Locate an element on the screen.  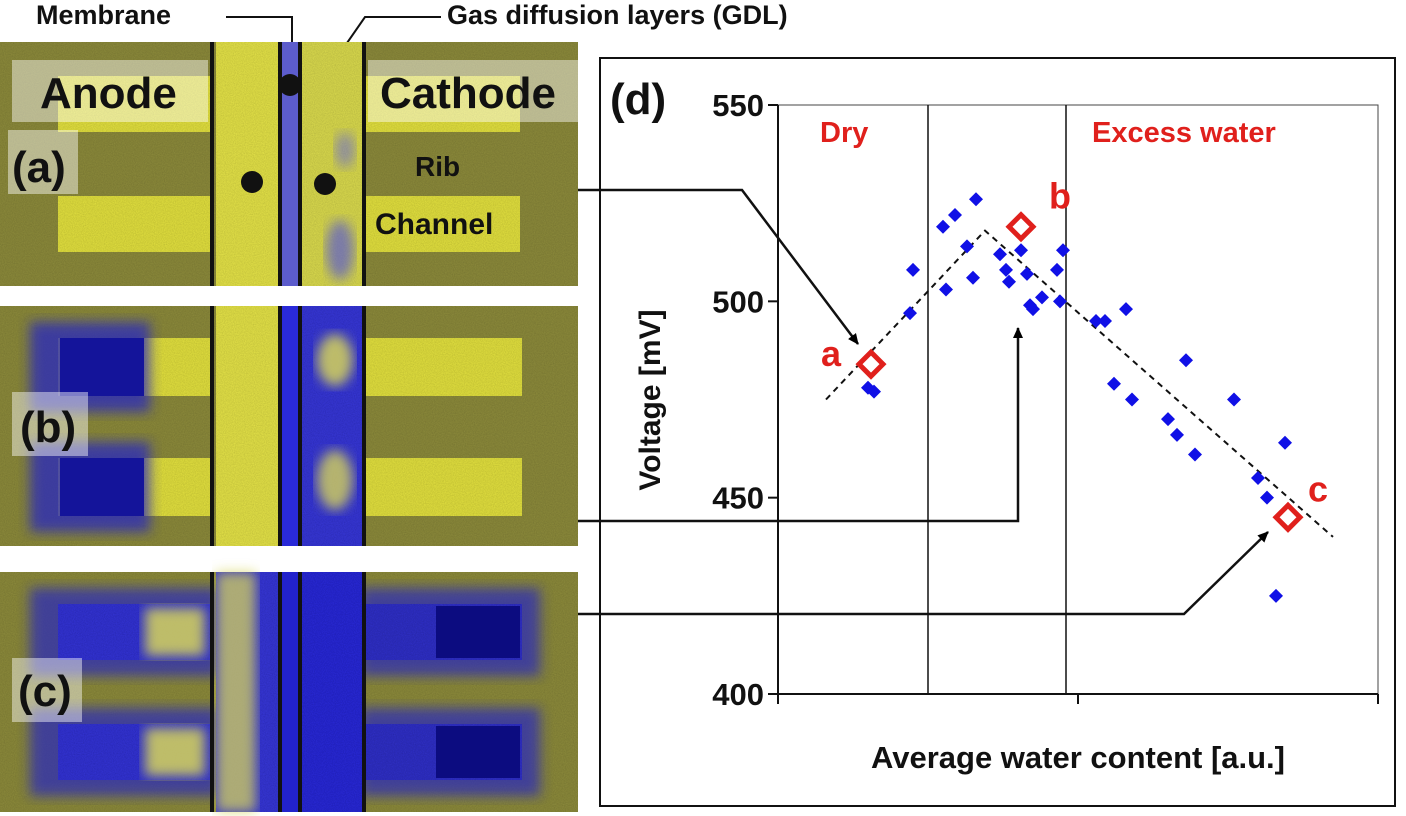
panel-b-image is located at coordinates (289, 426).